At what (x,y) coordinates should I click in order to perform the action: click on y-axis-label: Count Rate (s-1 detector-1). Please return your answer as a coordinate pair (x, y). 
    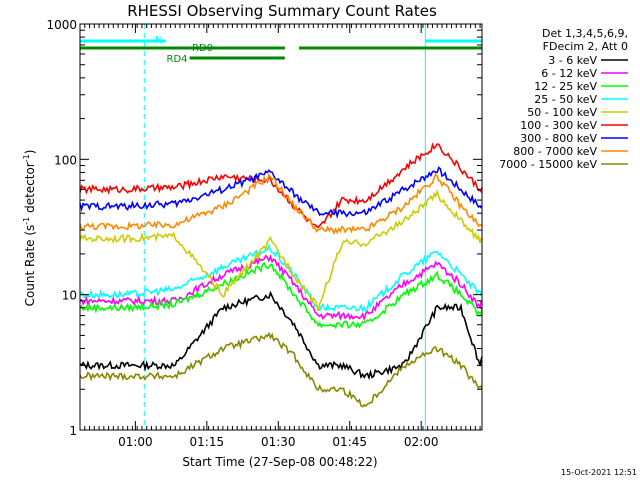
    Looking at the image, I should click on (29, 228).